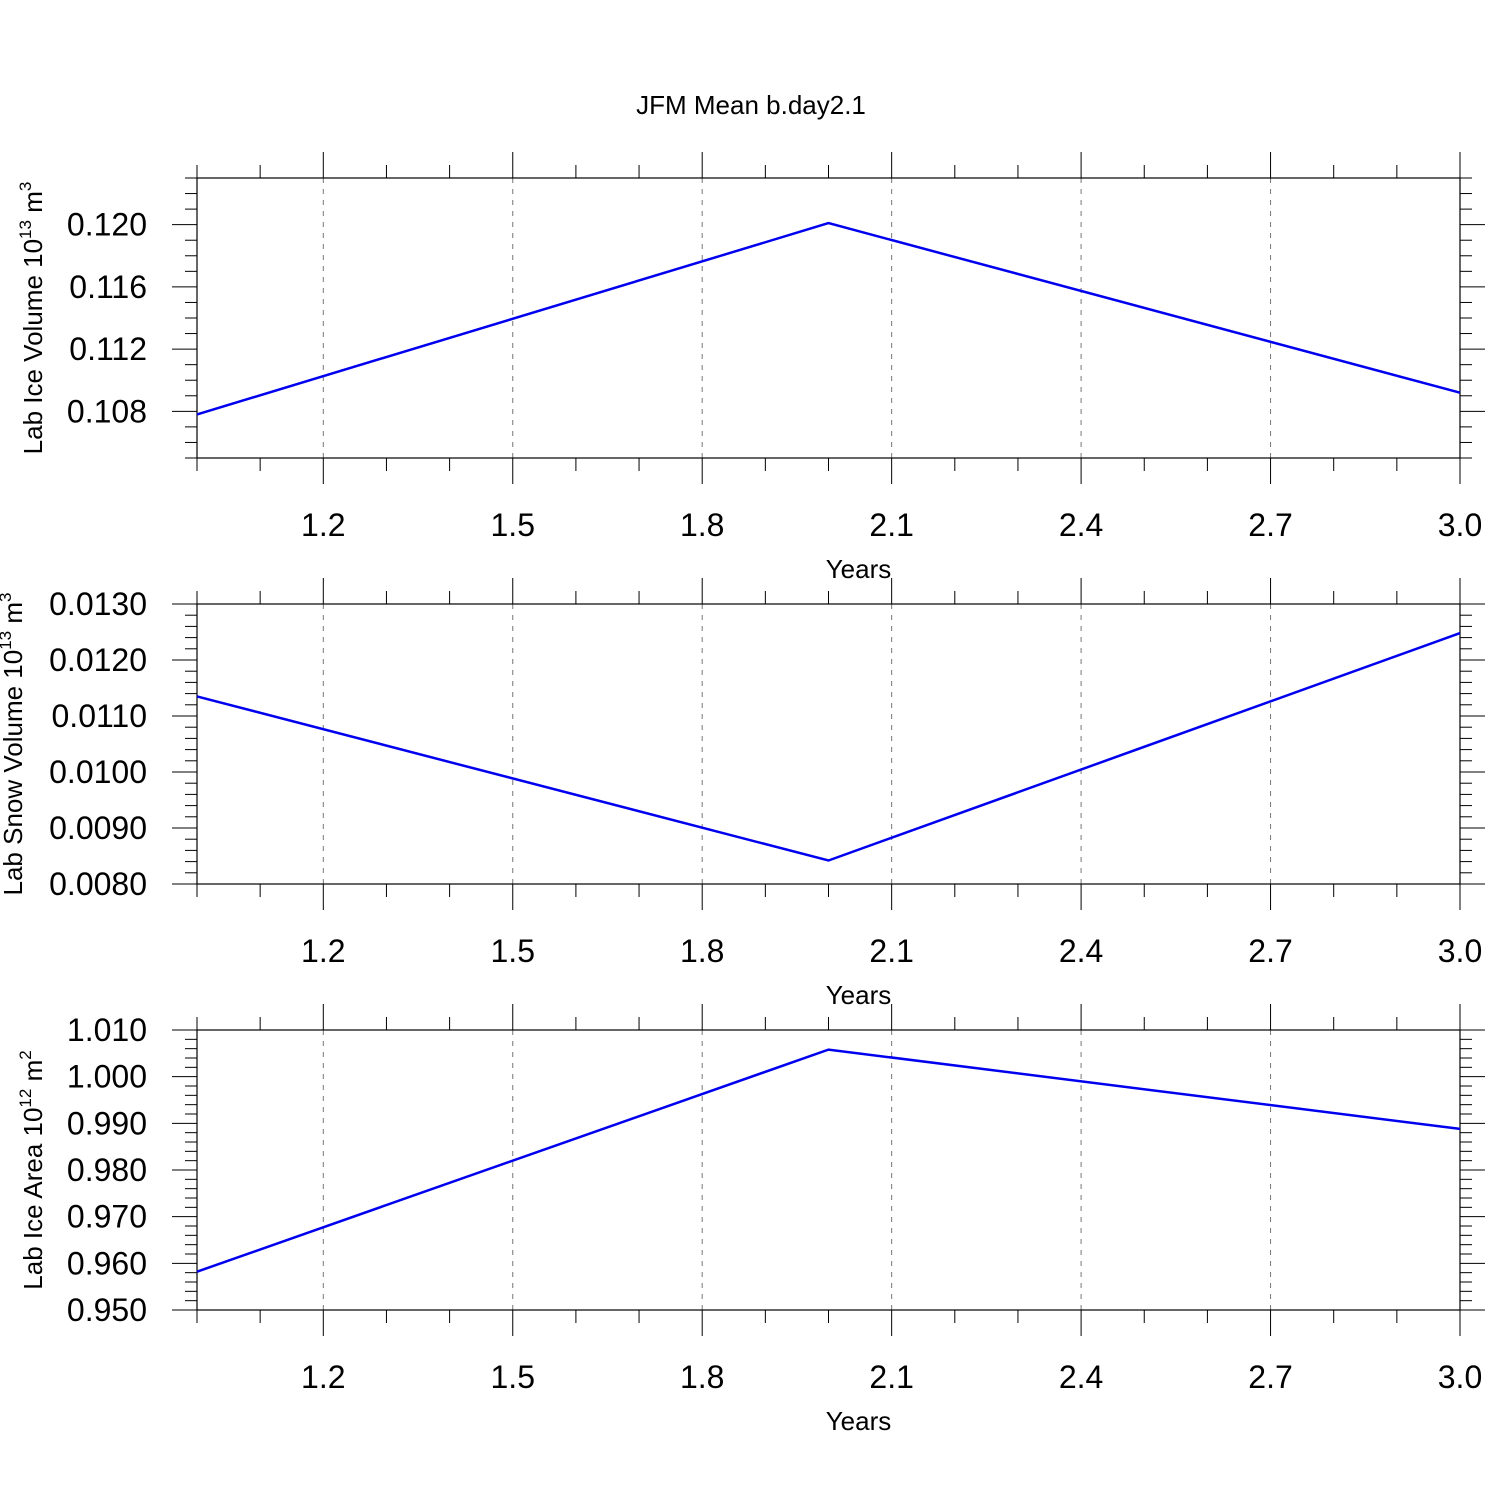  Describe the element at coordinates (107, 225) in the screenshot. I see `y-tick-label: 0.120` at that location.